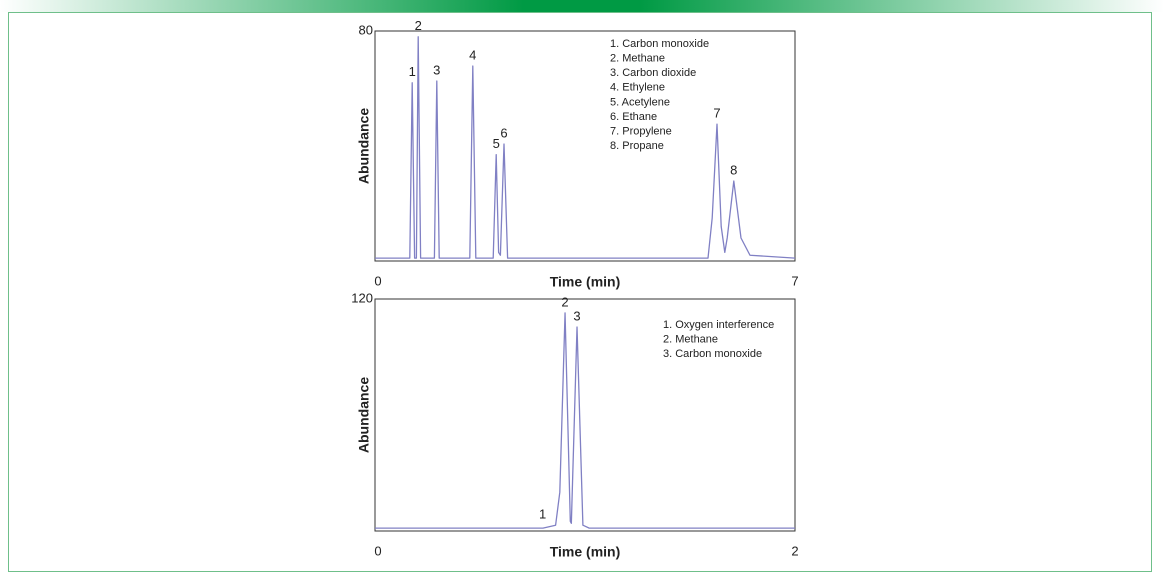 The image size is (1164, 580). I want to click on x-tick-label: 2, so click(794, 550).